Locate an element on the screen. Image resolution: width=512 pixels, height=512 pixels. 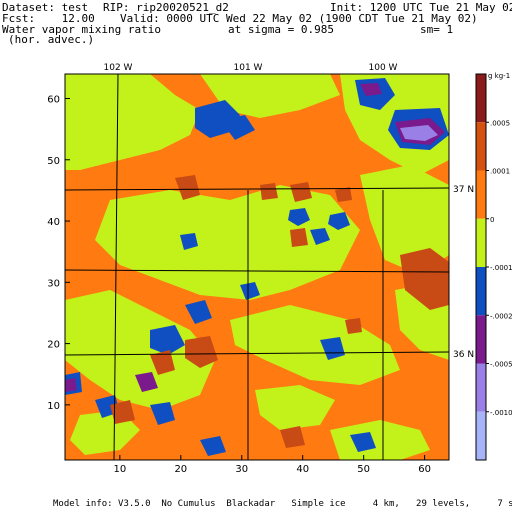
colorbar-label: -.0010 is located at coordinates (501, 413).